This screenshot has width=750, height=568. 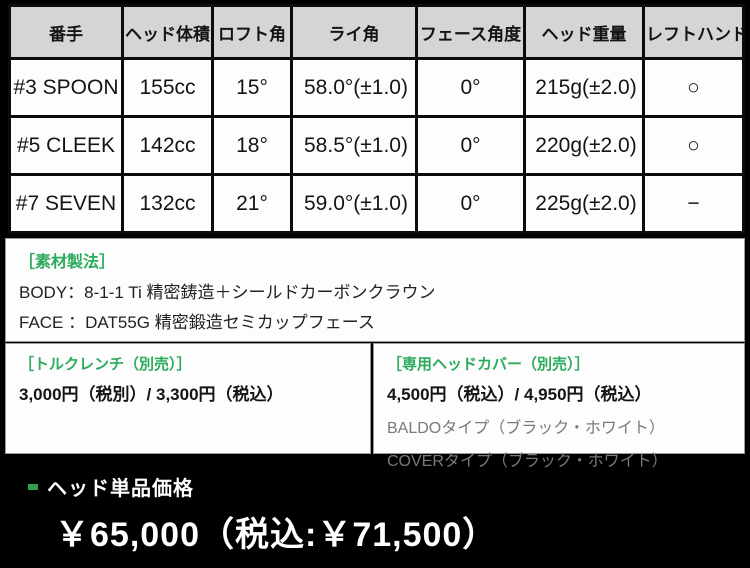 I want to click on cell-head-weight: 220g(±2.0), so click(x=584, y=145).